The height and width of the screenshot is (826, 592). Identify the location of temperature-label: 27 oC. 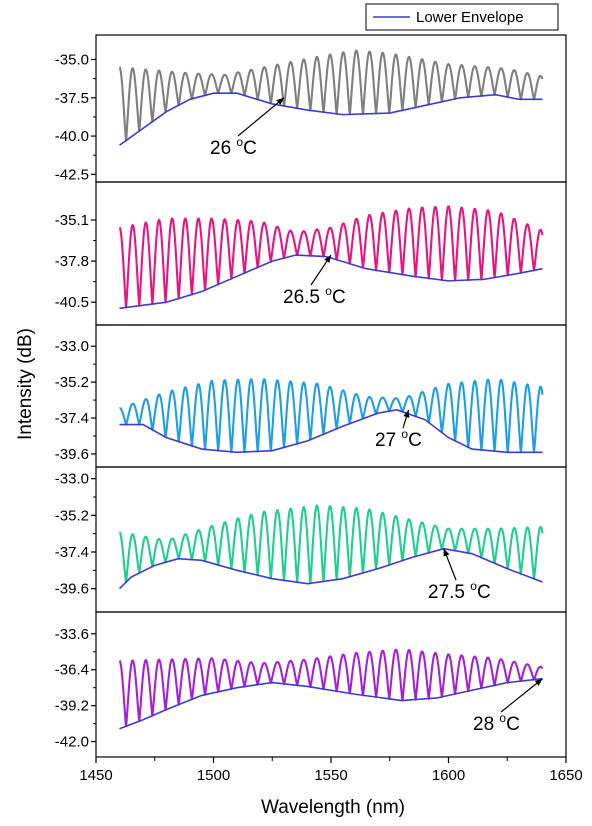
(398, 439).